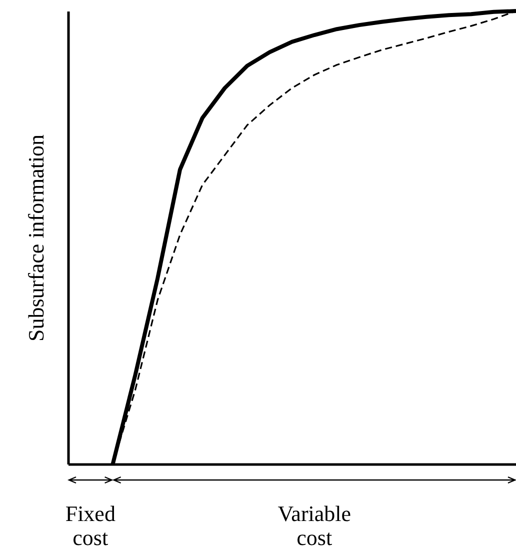 The width and height of the screenshot is (516, 554). I want to click on y-axis-title: Subsurface information, so click(36, 238).